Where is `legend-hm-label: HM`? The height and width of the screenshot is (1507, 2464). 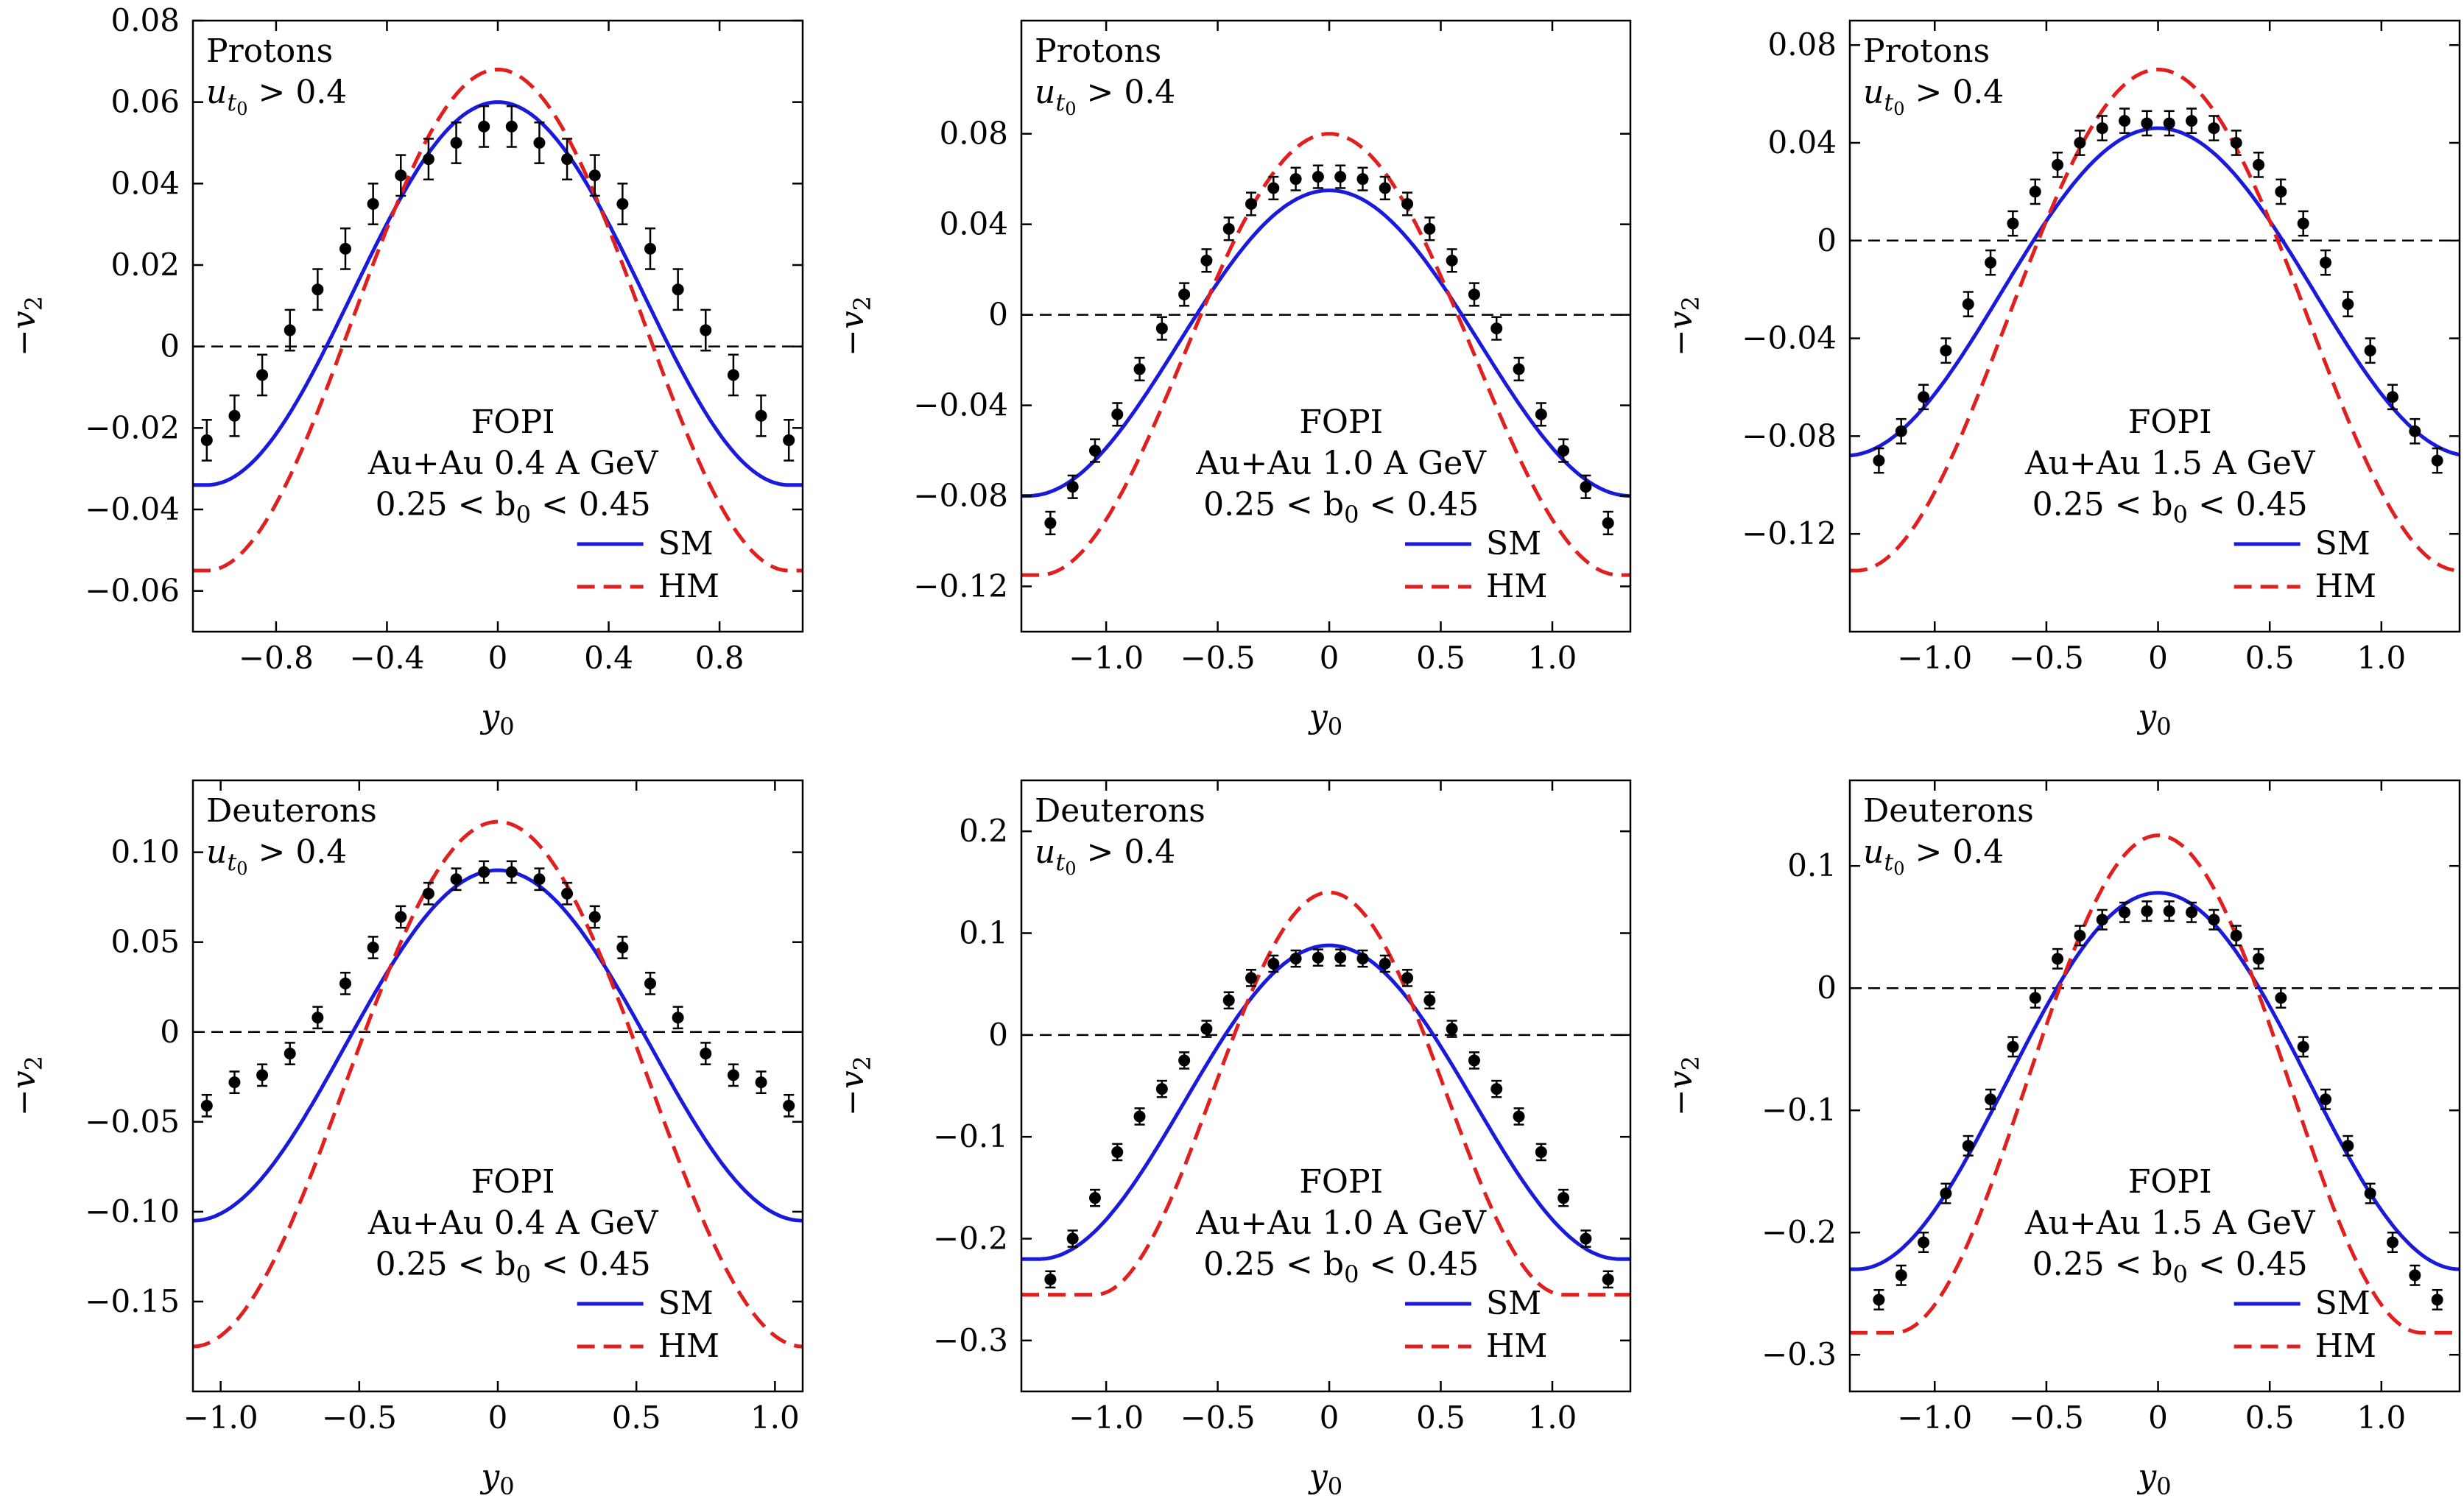
legend-hm-label: HM is located at coordinates (688, 586).